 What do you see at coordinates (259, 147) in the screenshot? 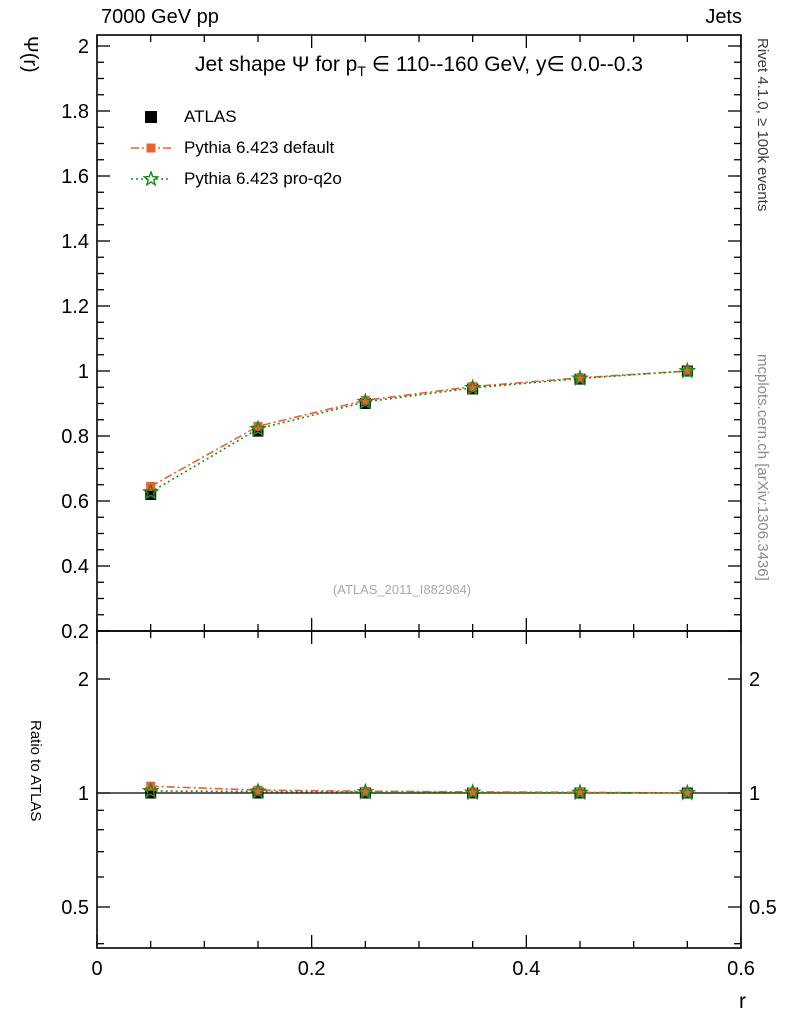
I see `legend-label: Pythia 6.423 default` at bounding box center [259, 147].